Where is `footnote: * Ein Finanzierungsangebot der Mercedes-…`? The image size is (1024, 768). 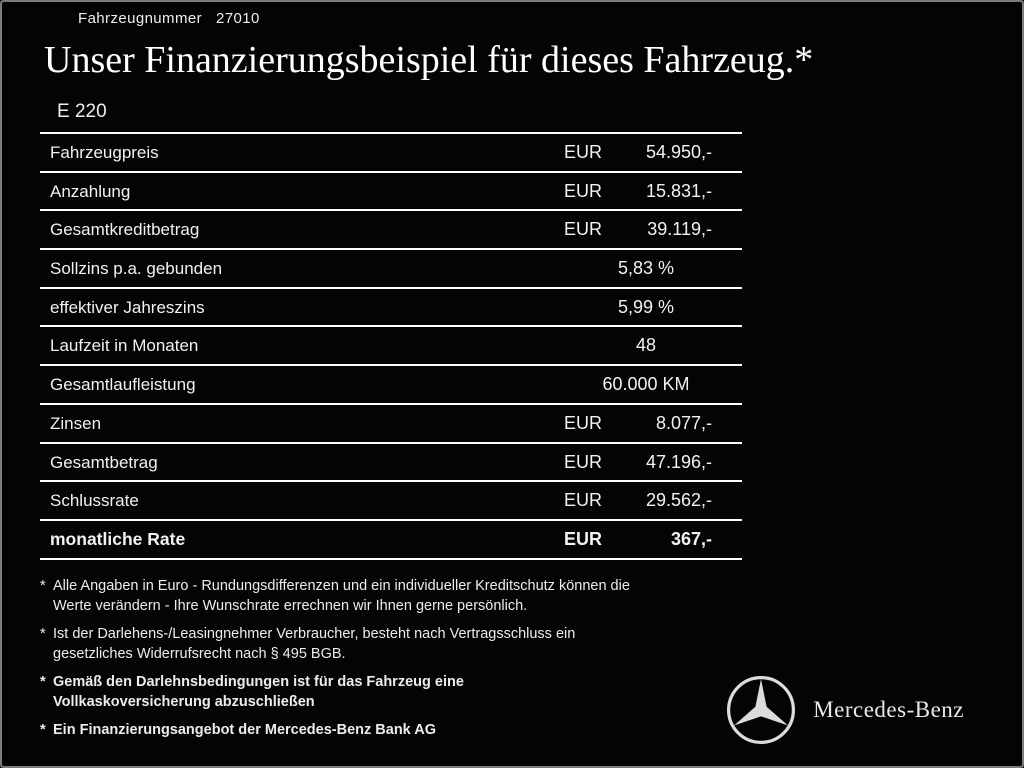 footnote: * Ein Finanzierungsangebot der Mercedes-… is located at coordinates (387, 730).